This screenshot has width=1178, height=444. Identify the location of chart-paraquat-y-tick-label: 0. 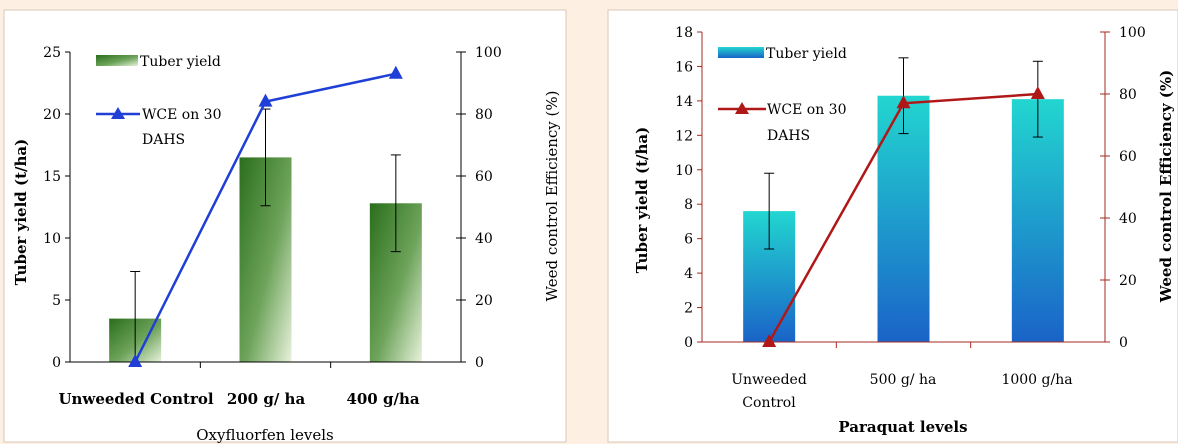
(688, 343).